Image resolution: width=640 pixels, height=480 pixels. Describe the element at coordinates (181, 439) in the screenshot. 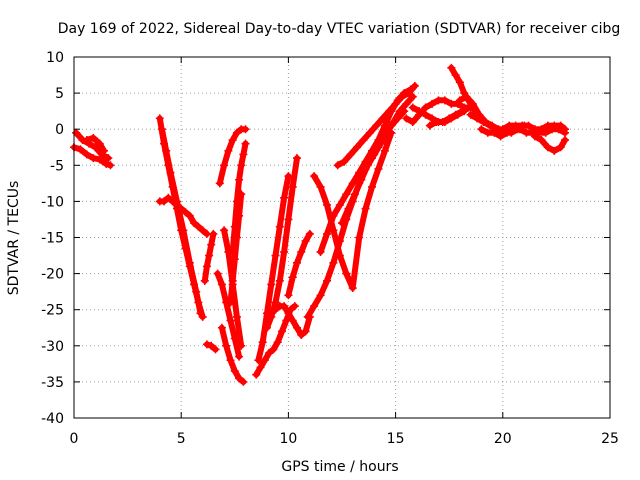

I see `x-tick-label: 5` at that location.